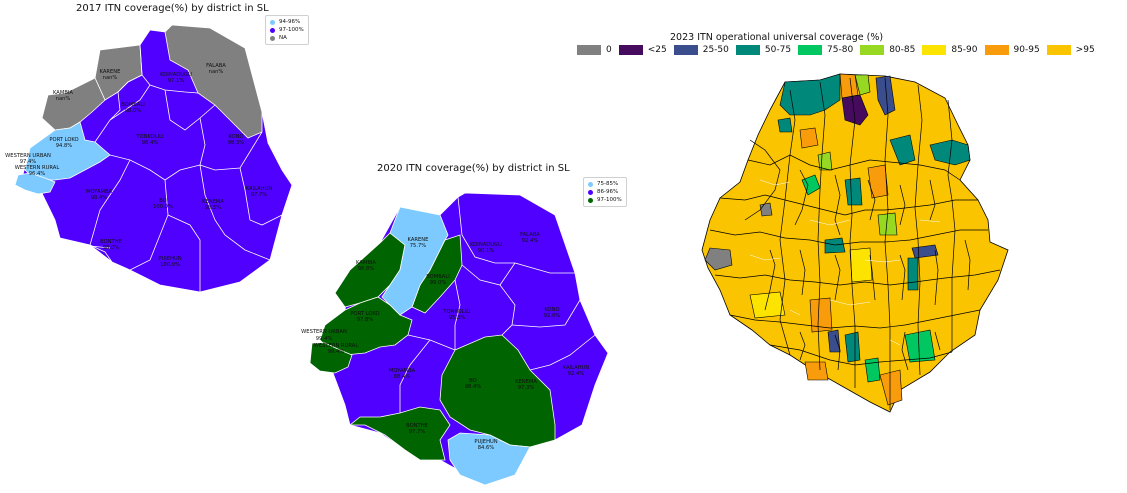 Image resolution: width=1127 pixels, height=493 pixels. Describe the element at coordinates (168, 168) in the screenshot. I see `district-boundaries` at that location.